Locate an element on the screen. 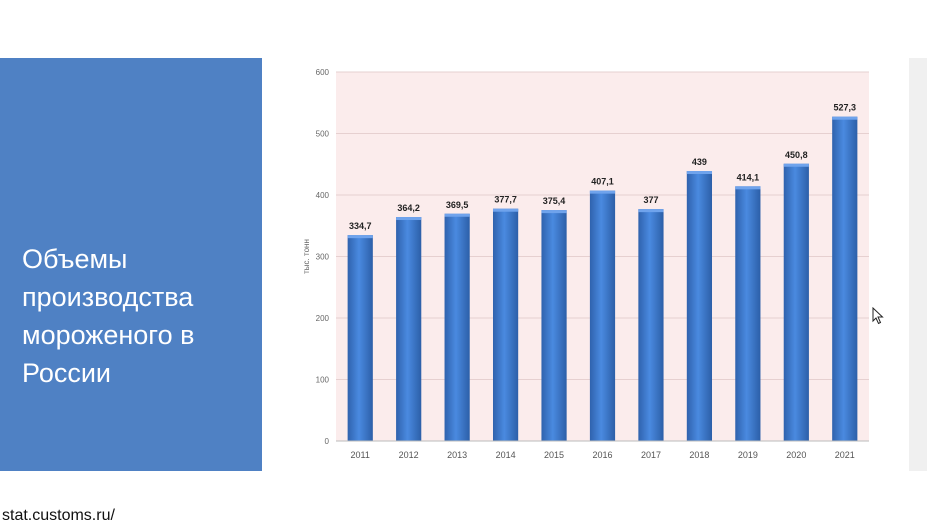 The width and height of the screenshot is (927, 525). data-label: 375,4 is located at coordinates (554, 201).